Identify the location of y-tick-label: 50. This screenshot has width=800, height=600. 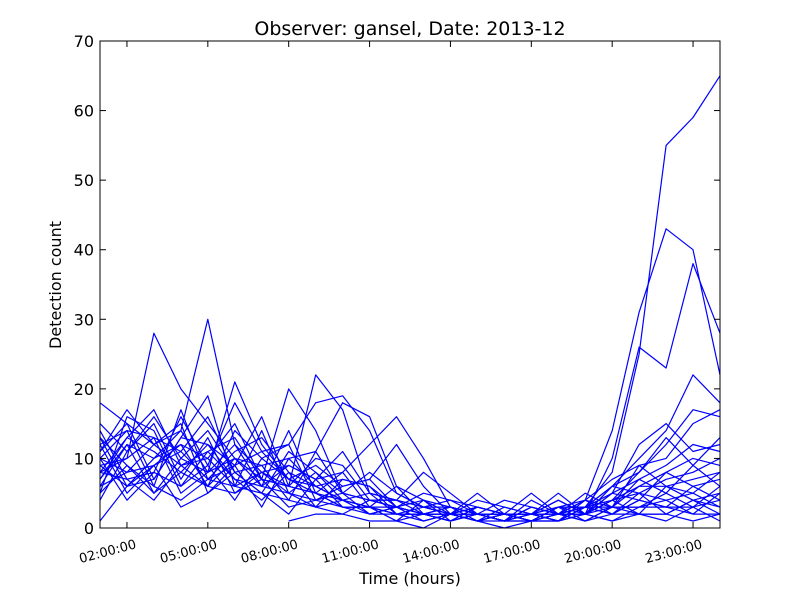
(84, 180).